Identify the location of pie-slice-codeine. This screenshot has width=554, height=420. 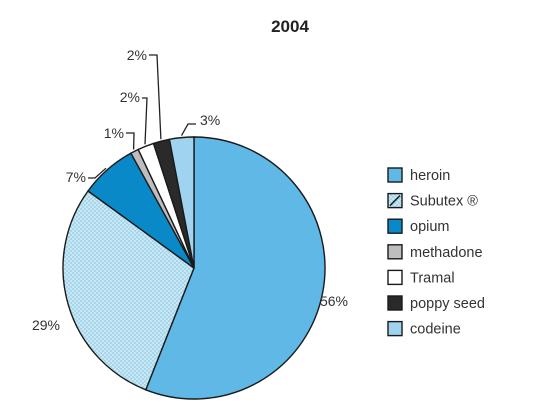
(181, 202).